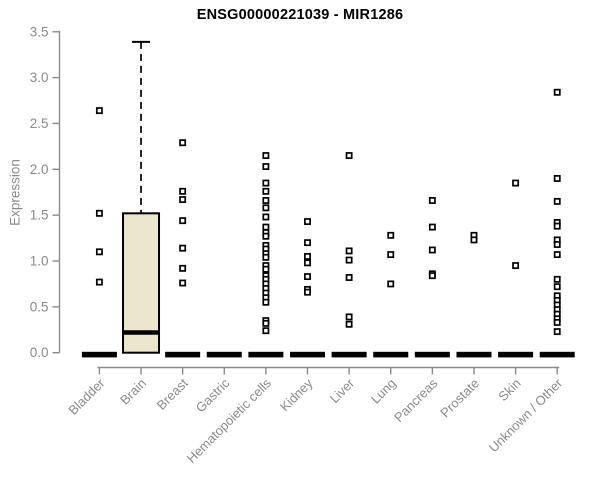 The height and width of the screenshot is (500, 600). Describe the element at coordinates (172, 393) in the screenshot. I see `x-category-label: Breast` at that location.